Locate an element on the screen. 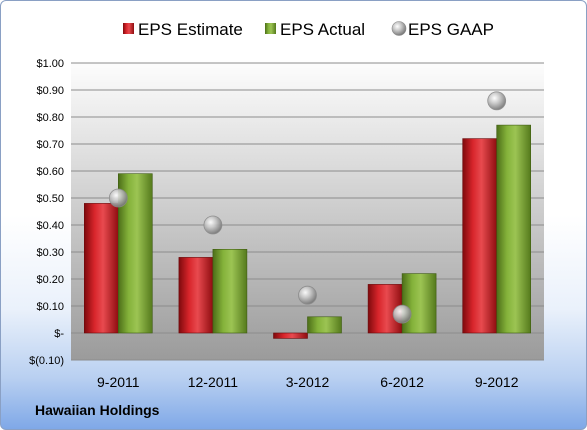  y-tick-label: $(0.10) is located at coordinates (46, 361).